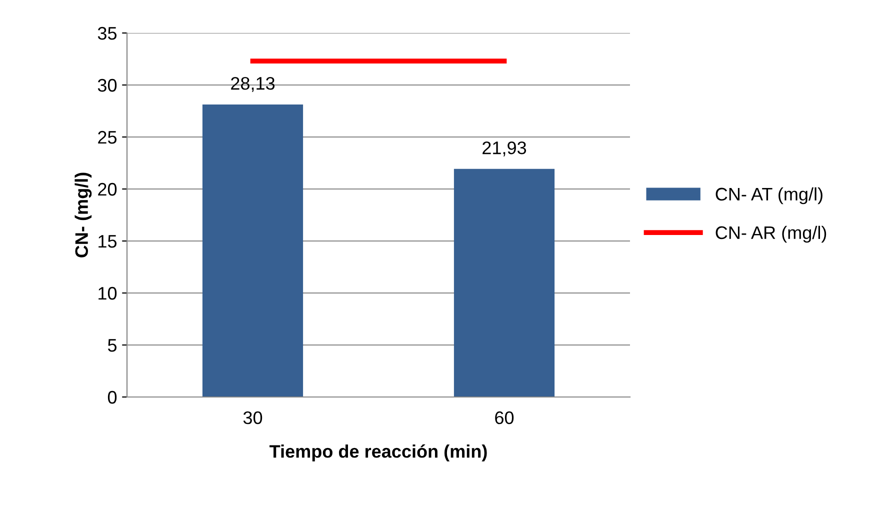  Describe the element at coordinates (112, 397) in the screenshot. I see `y-tick-label: 0` at that location.